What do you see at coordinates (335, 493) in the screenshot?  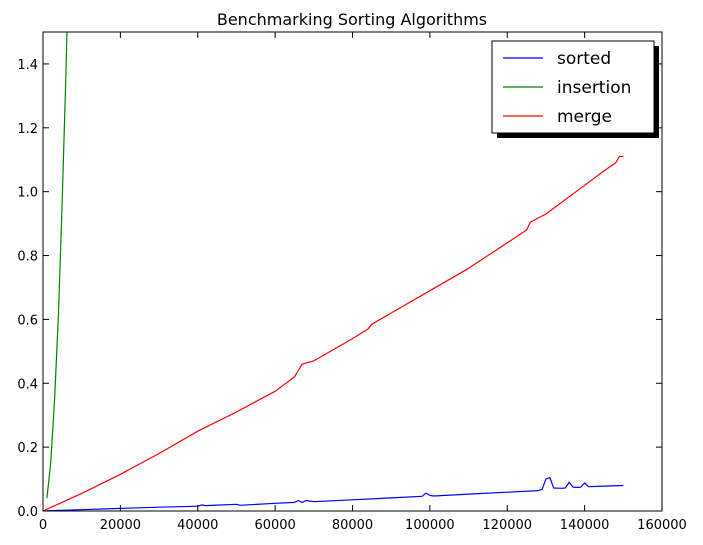 I see `series-line-sorted` at bounding box center [335, 493].